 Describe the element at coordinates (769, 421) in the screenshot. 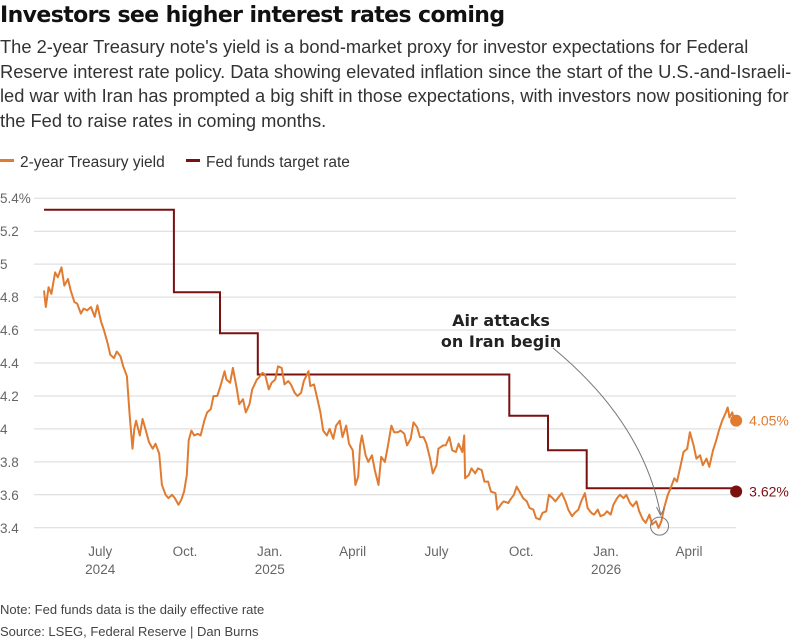

I see `treasury-end-label: 4.05%` at that location.